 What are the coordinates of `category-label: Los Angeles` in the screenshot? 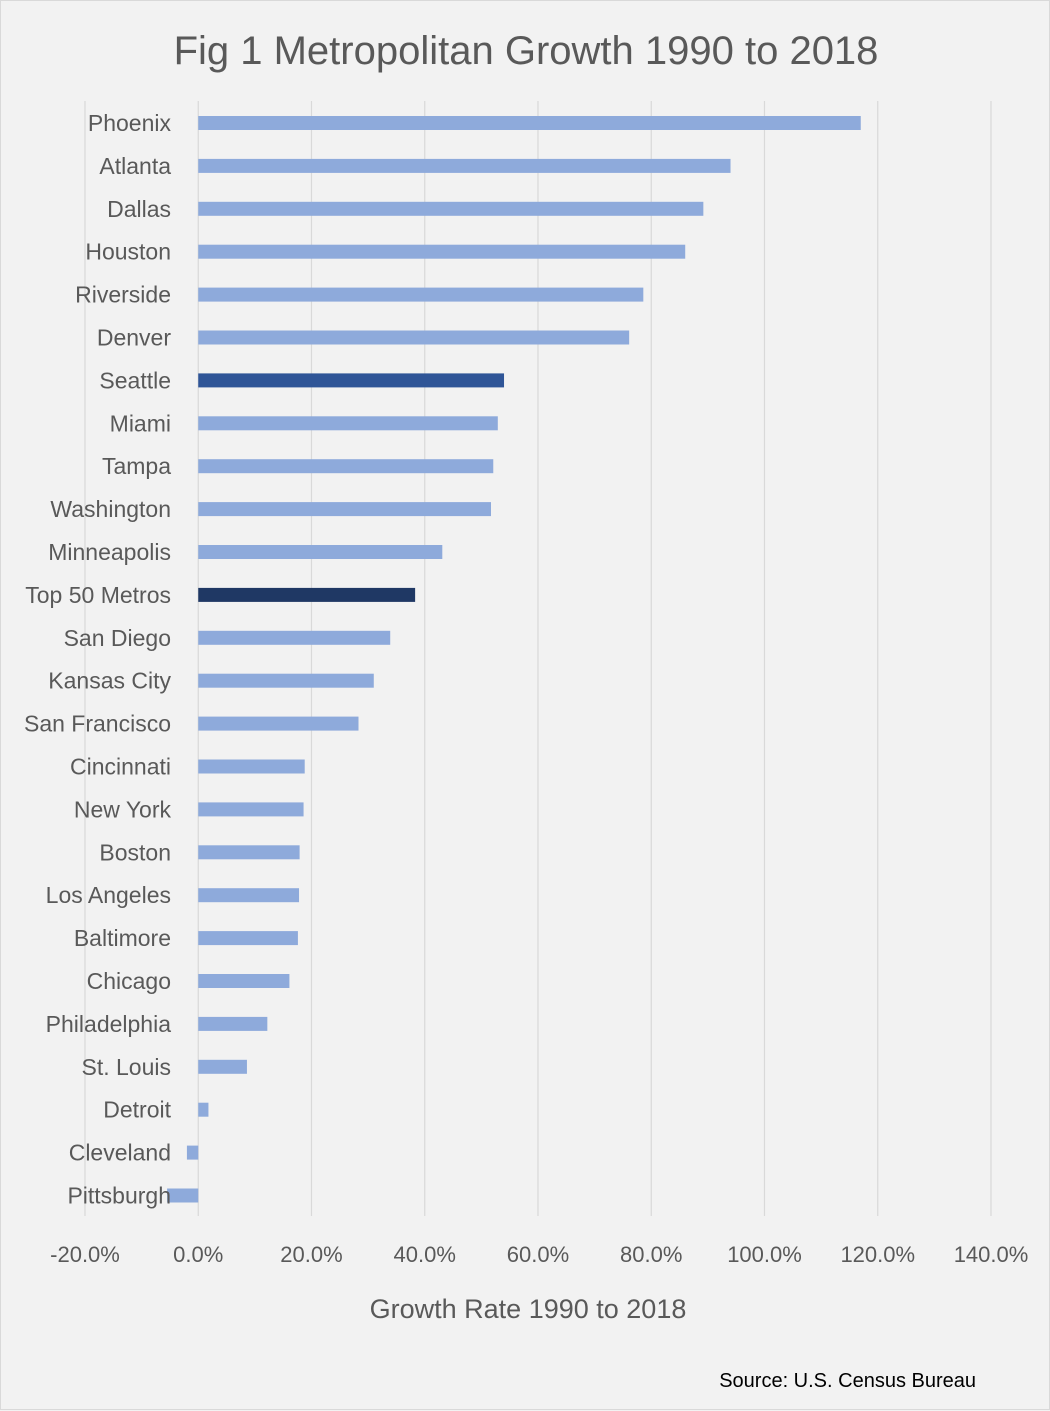 It's located at (108, 895).